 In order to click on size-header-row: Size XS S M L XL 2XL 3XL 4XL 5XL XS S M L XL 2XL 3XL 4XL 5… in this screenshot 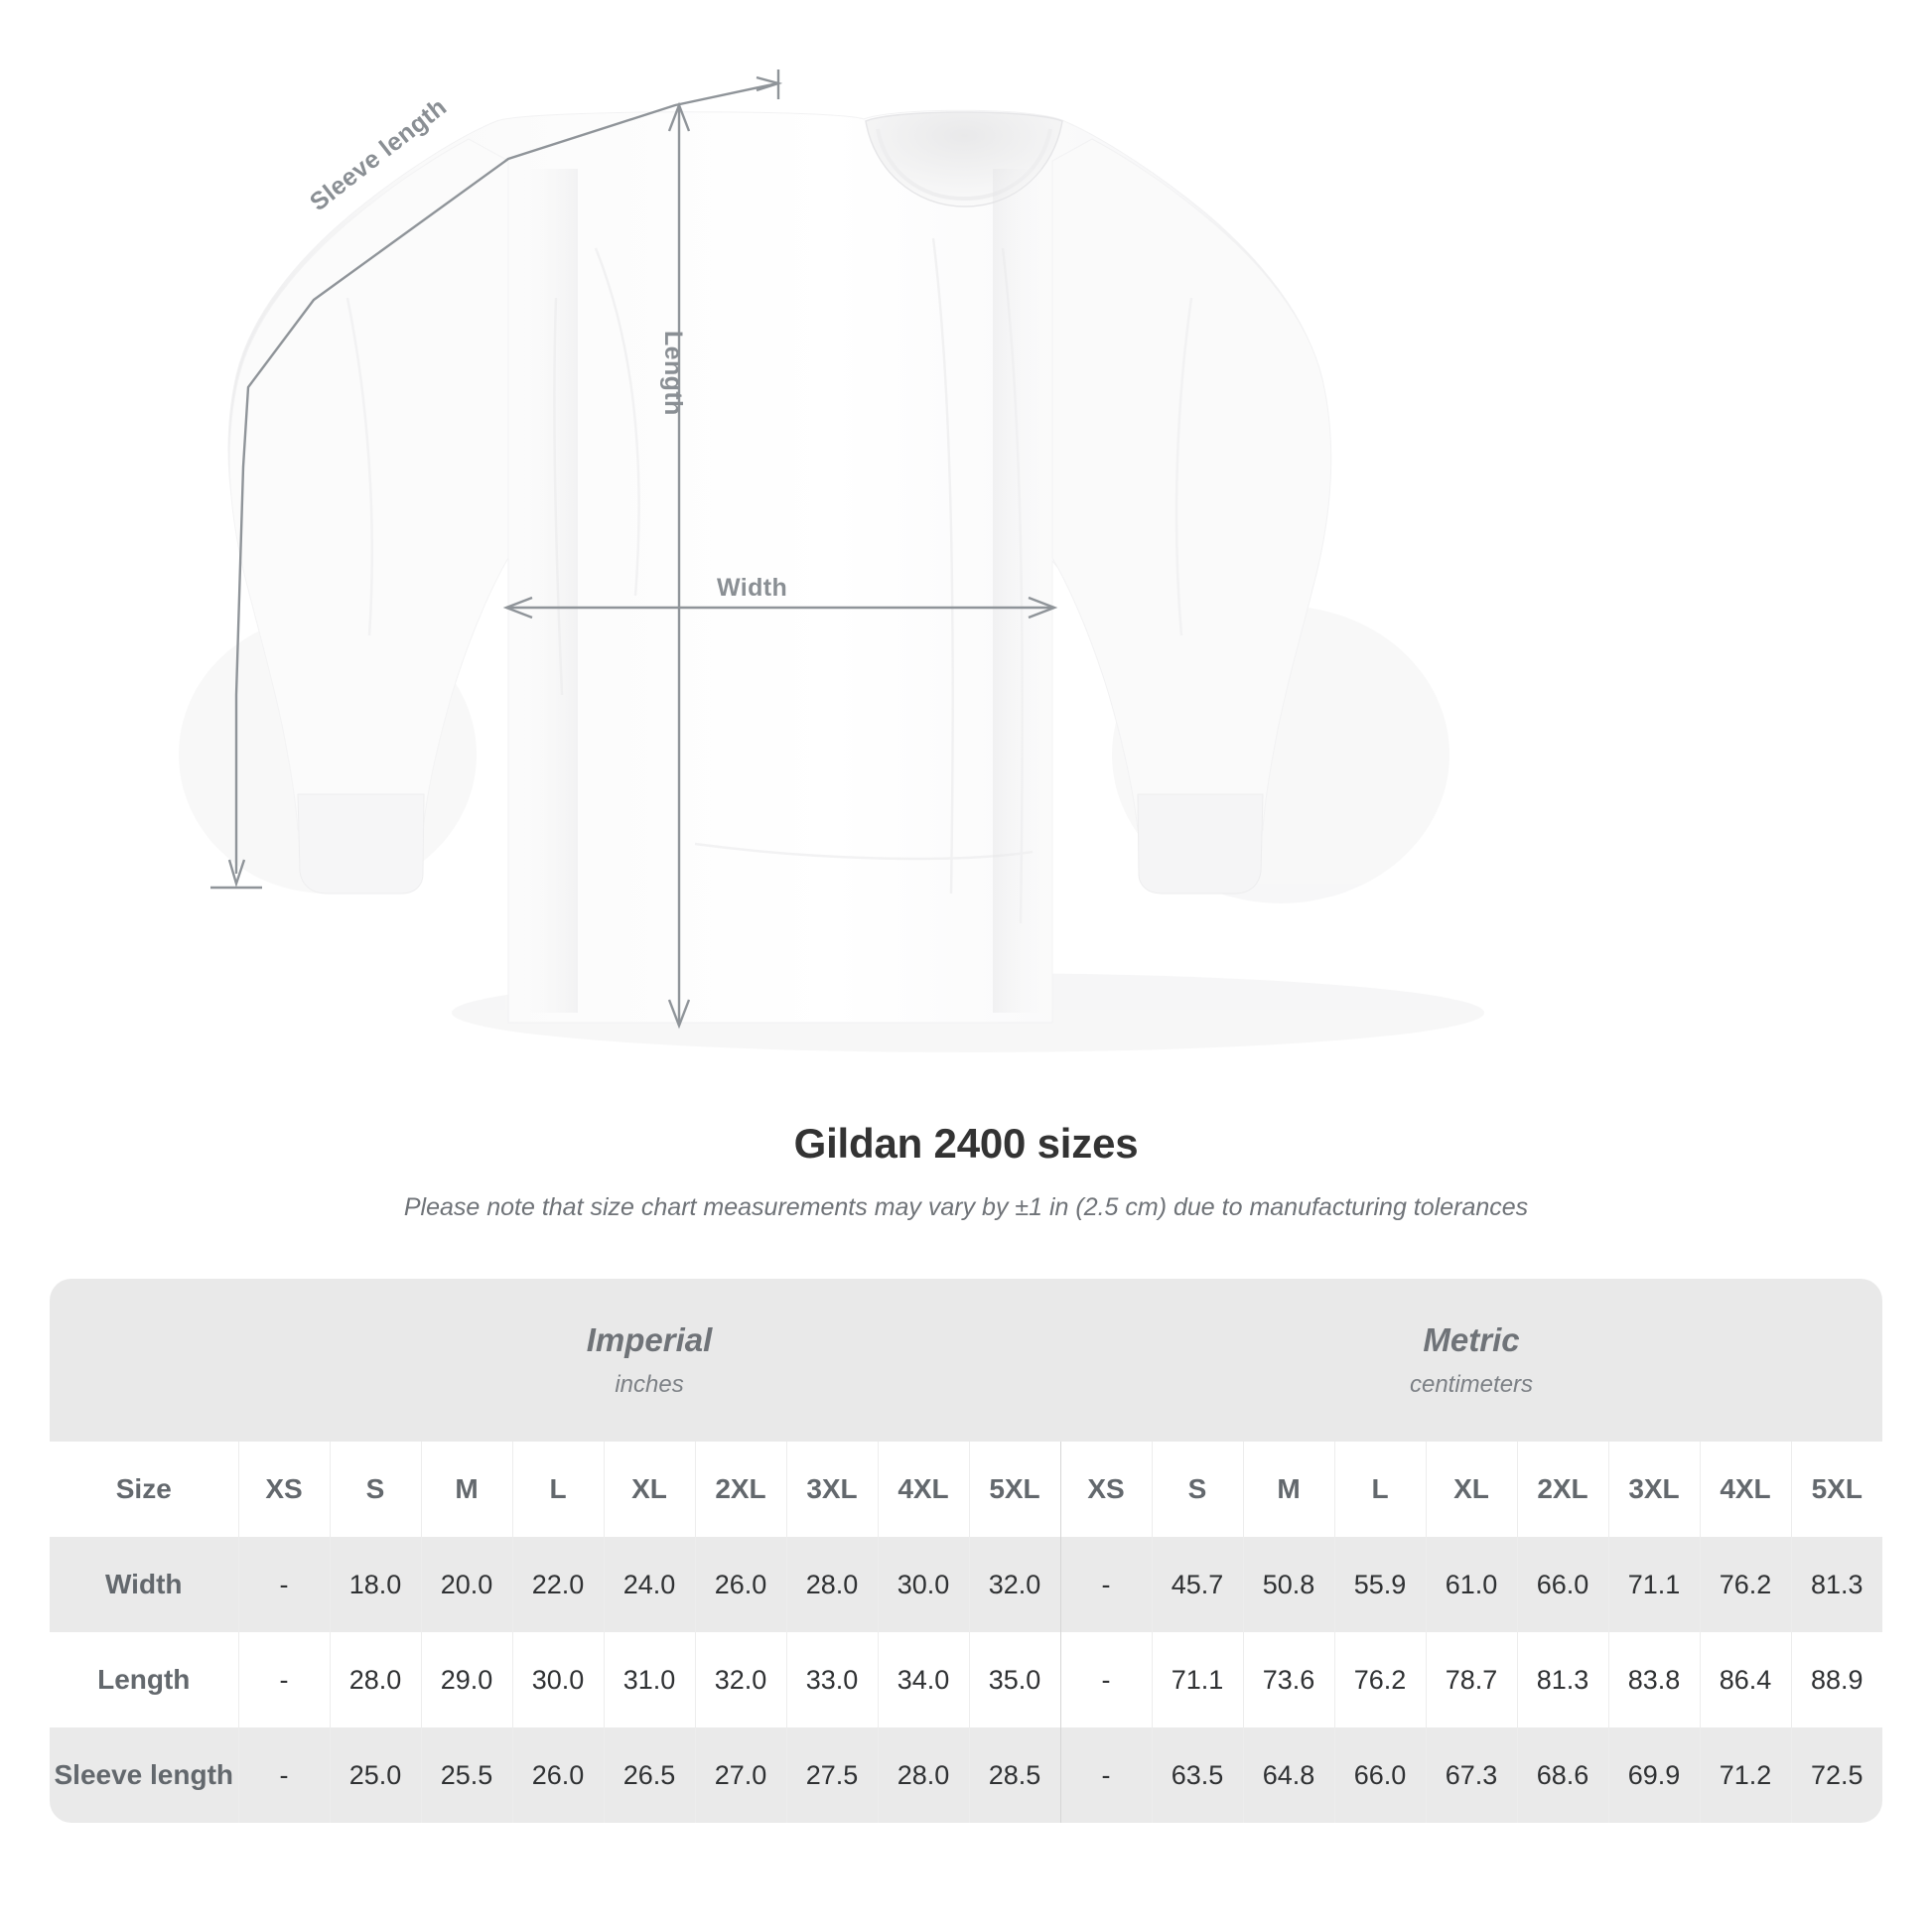, I will do `click(967, 1489)`.